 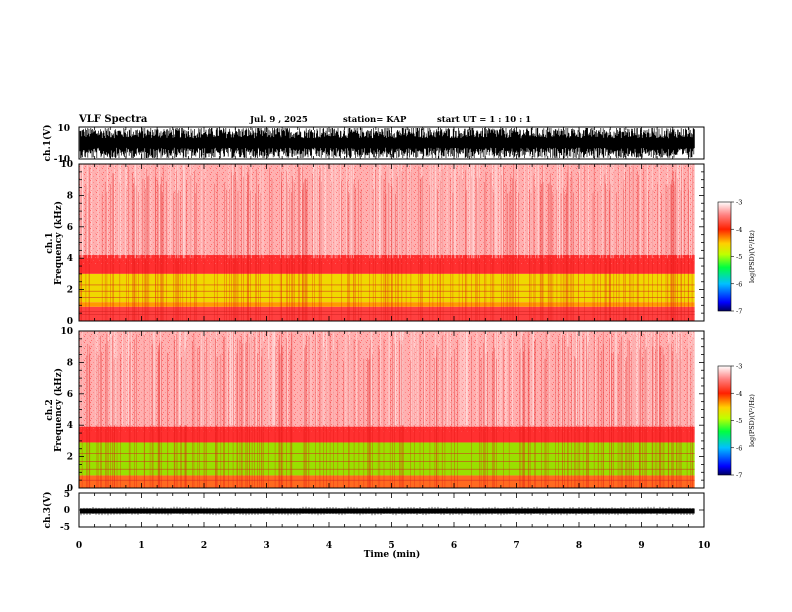 What do you see at coordinates (47, 510) in the screenshot?
I see `ch3-ylabel: ch.3(V)` at bounding box center [47, 510].